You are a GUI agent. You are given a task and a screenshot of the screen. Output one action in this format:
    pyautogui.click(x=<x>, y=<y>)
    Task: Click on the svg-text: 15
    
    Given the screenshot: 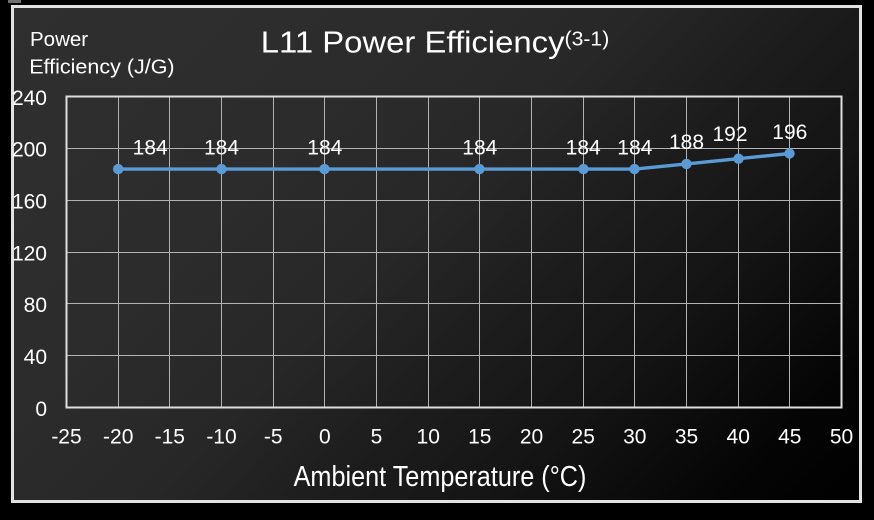 What is the action you would take?
    pyautogui.click(x=479, y=436)
    